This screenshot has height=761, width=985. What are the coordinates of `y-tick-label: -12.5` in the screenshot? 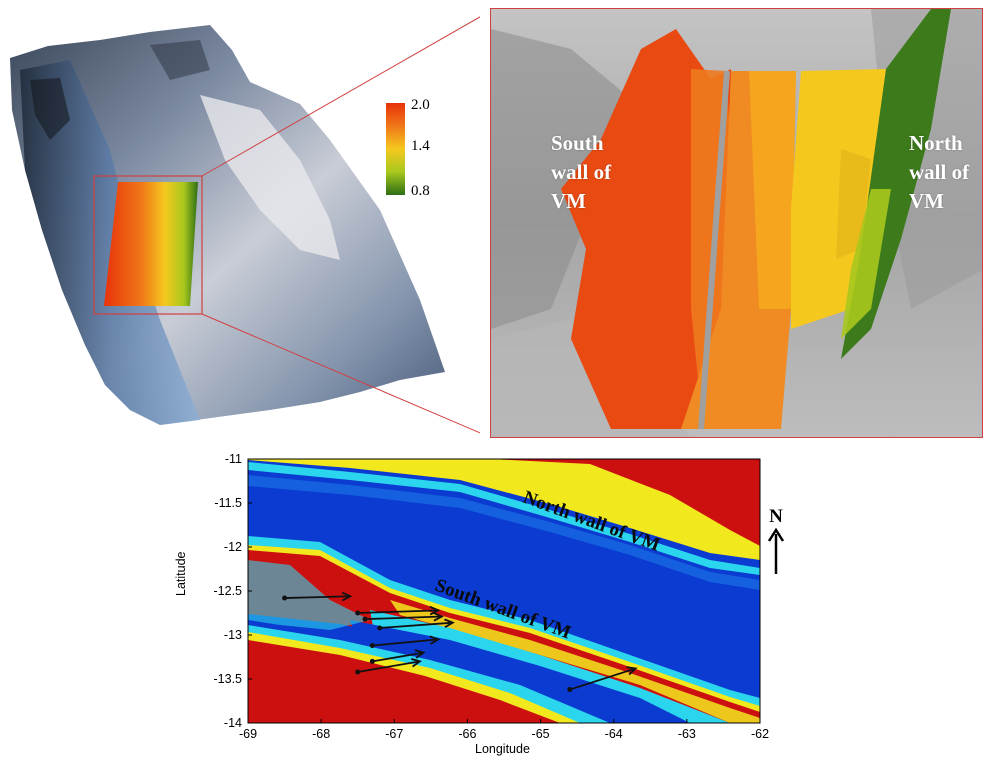 It's located at (228, 591).